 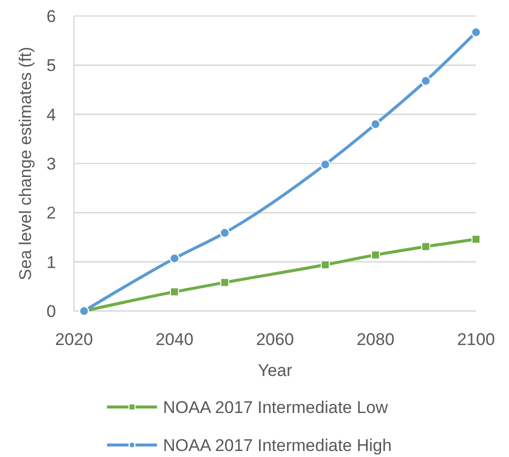 I want to click on legend-label: NOAA 2017 Intermediate Low, so click(x=276, y=407).